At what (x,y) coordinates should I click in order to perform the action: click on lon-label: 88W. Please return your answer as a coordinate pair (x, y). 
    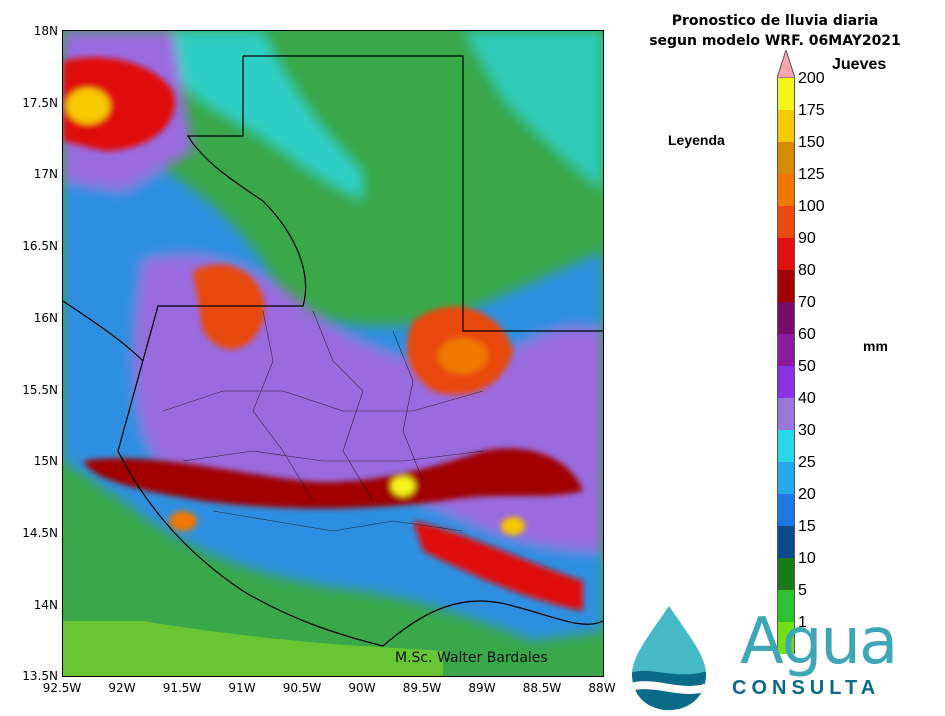
    Looking at the image, I should click on (602, 688).